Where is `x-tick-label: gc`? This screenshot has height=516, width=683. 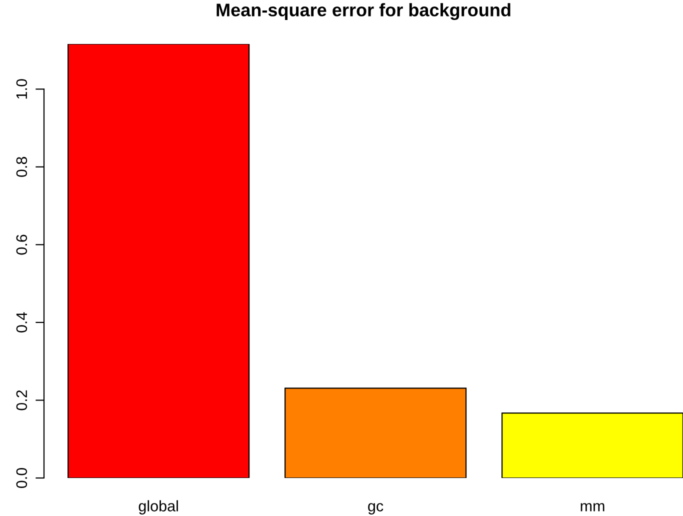
x-tick-label: gc is located at coordinates (376, 508).